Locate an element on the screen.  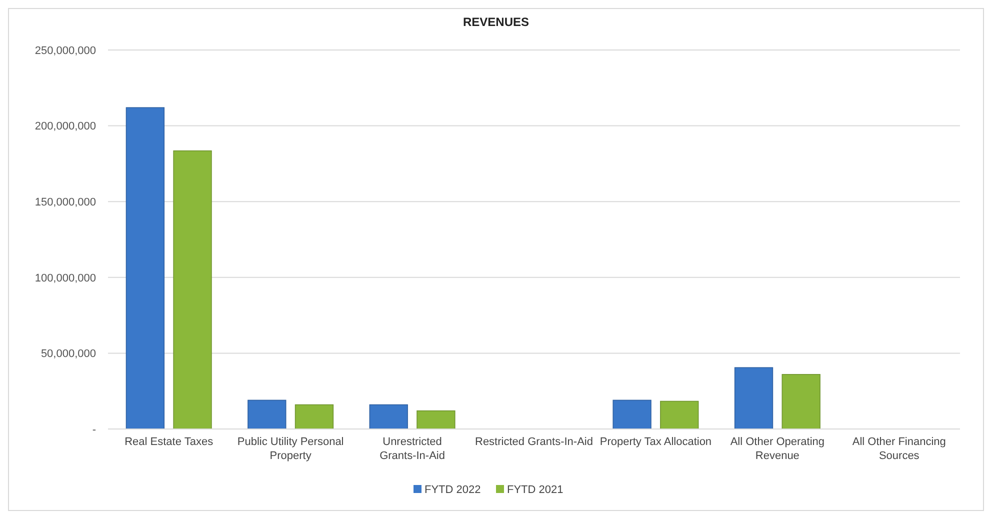
y-tick-label: 50,000,000 is located at coordinates (68, 354).